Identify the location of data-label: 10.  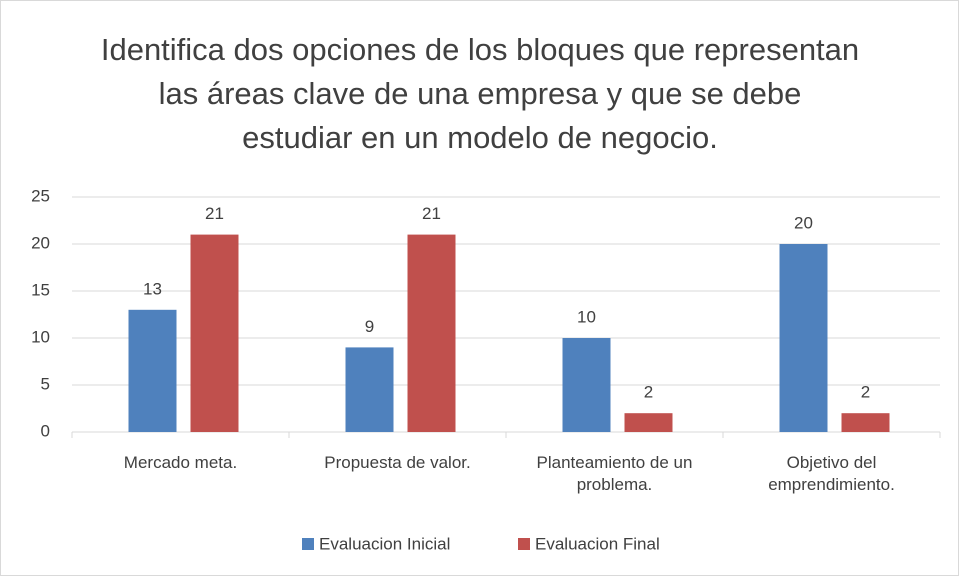
(586, 316).